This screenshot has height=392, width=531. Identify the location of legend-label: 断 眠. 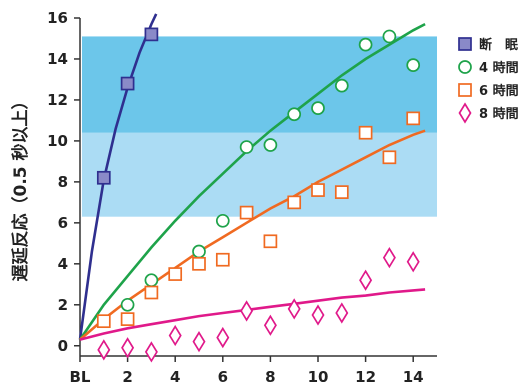
(498, 45).